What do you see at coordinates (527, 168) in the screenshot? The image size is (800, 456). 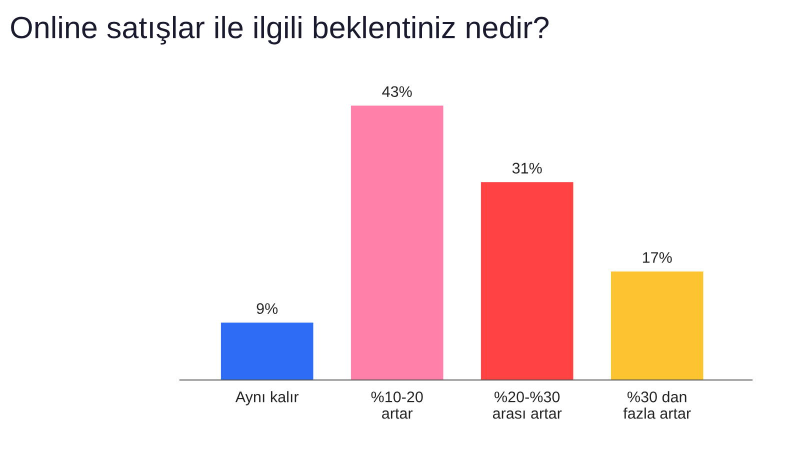 I see `data-label: 31%` at bounding box center [527, 168].